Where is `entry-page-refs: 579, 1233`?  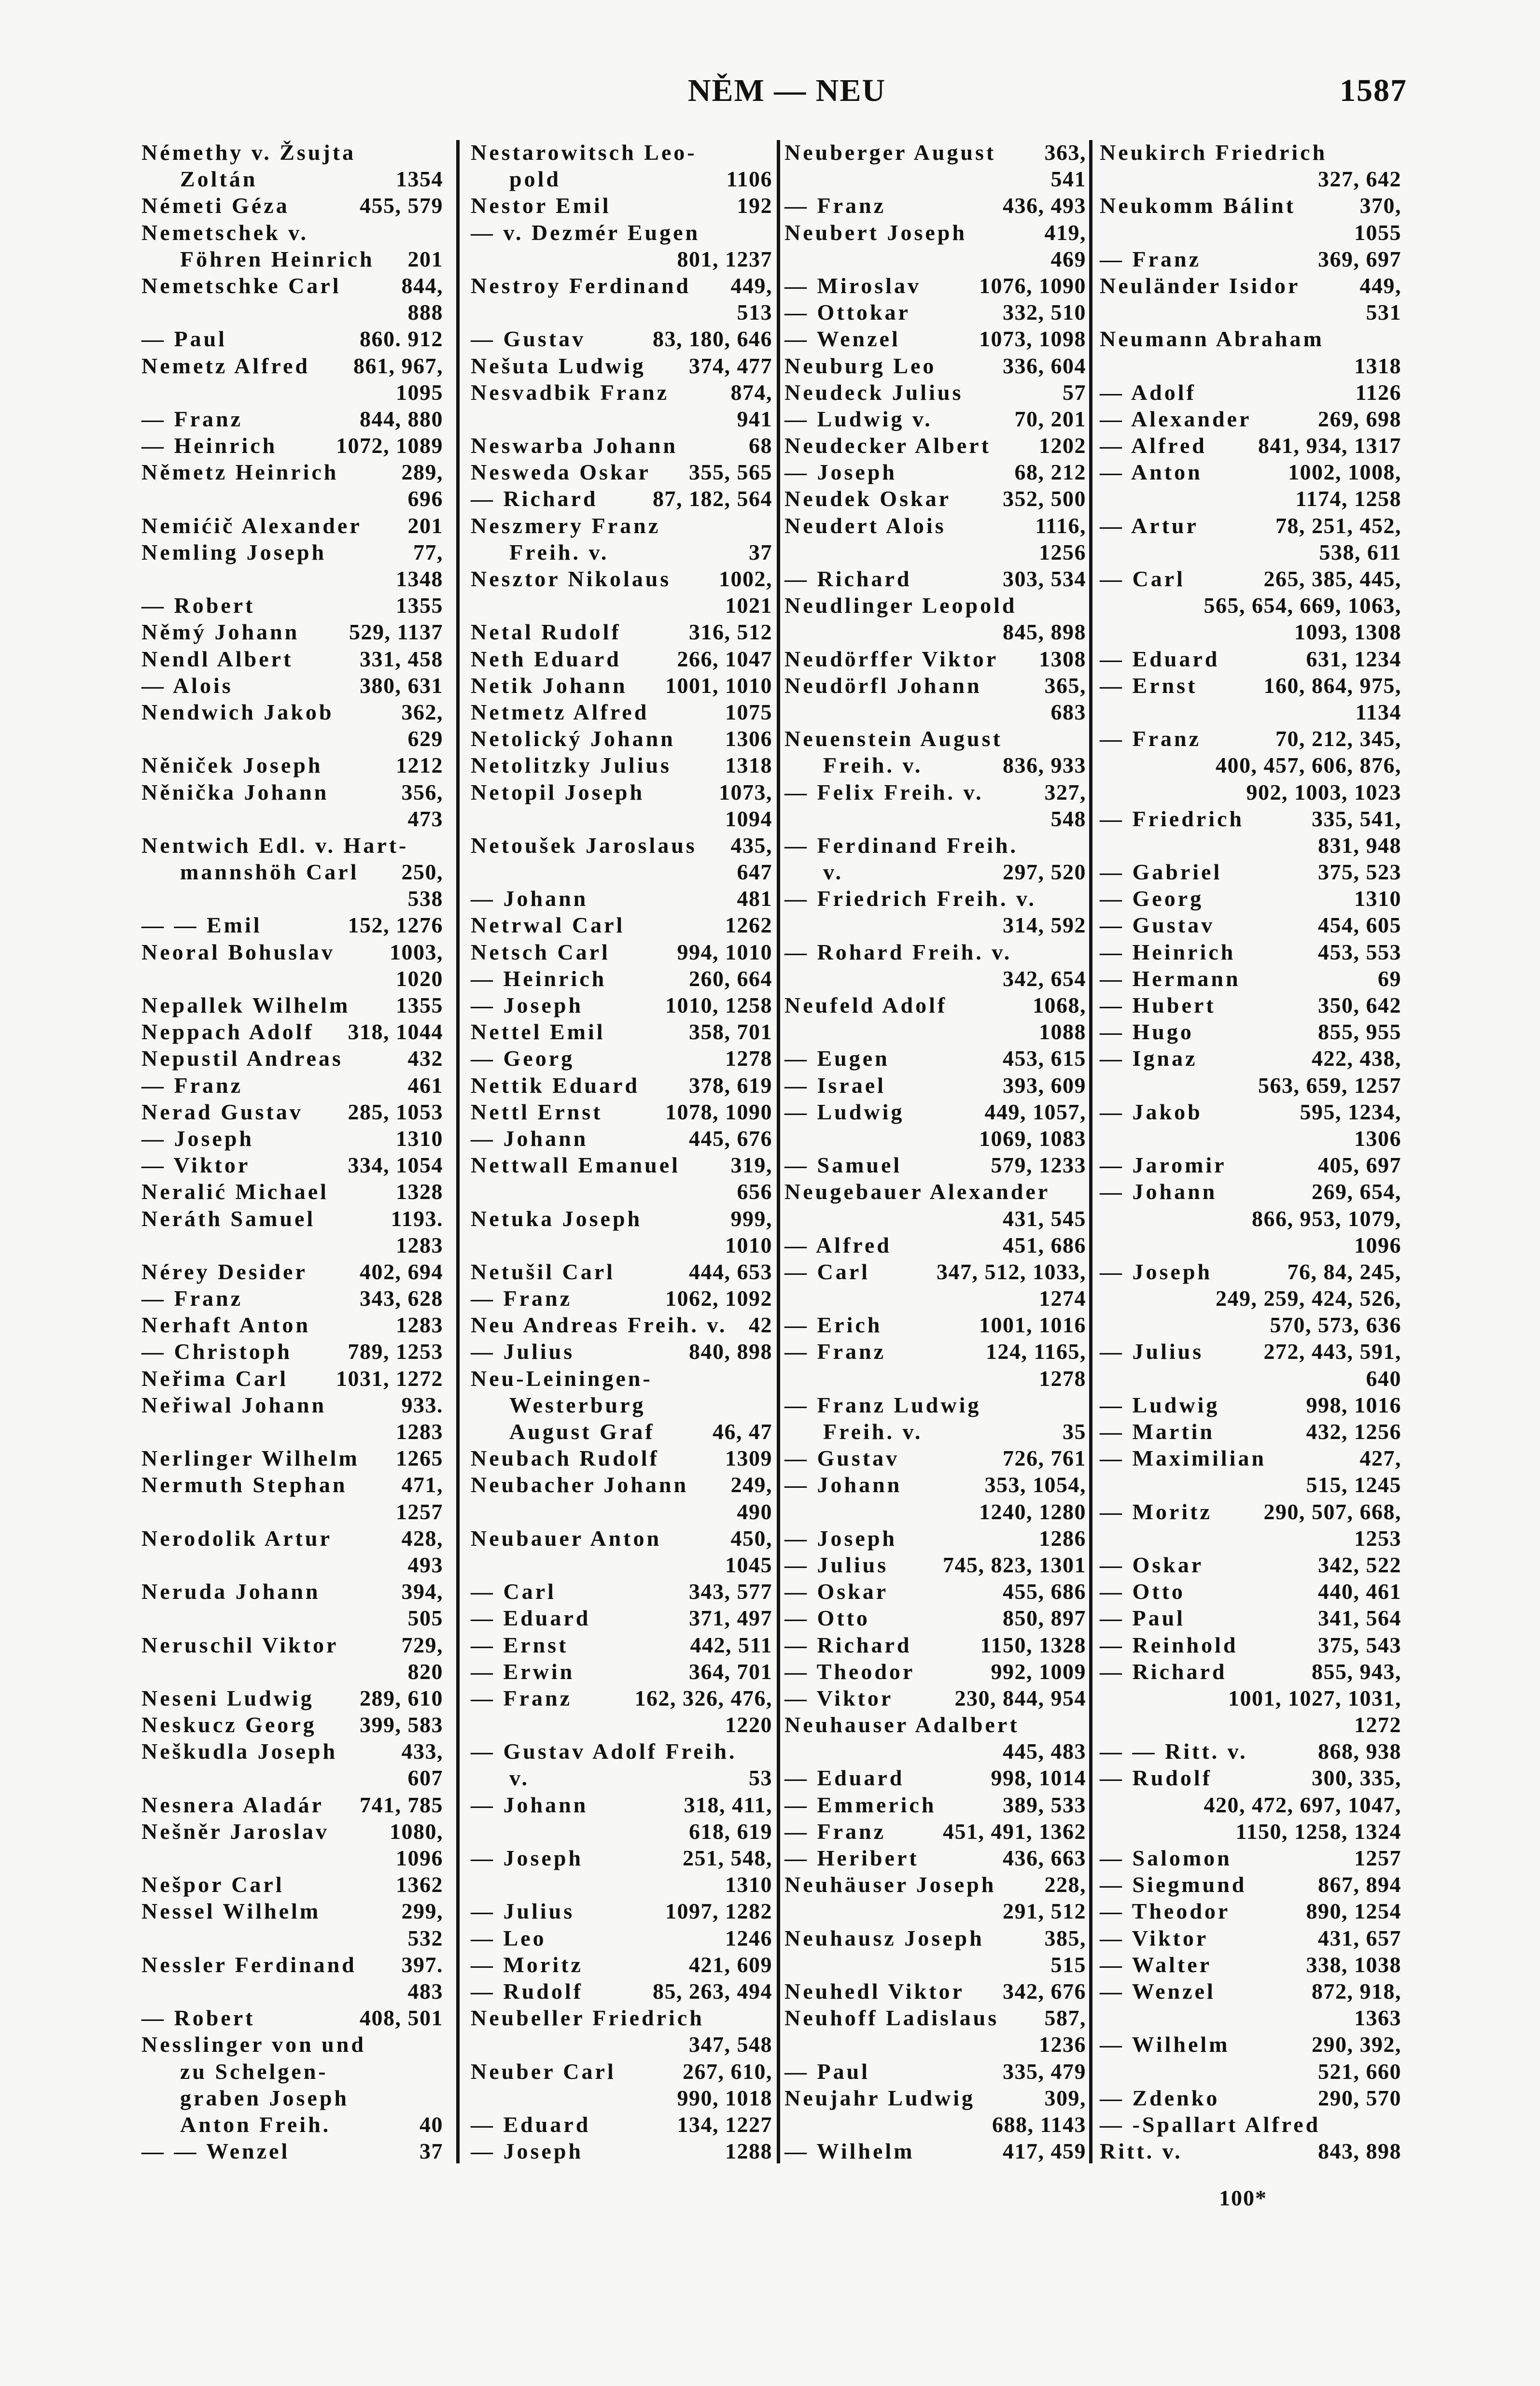
entry-page-refs: 579, 1233 is located at coordinates (1038, 1166).